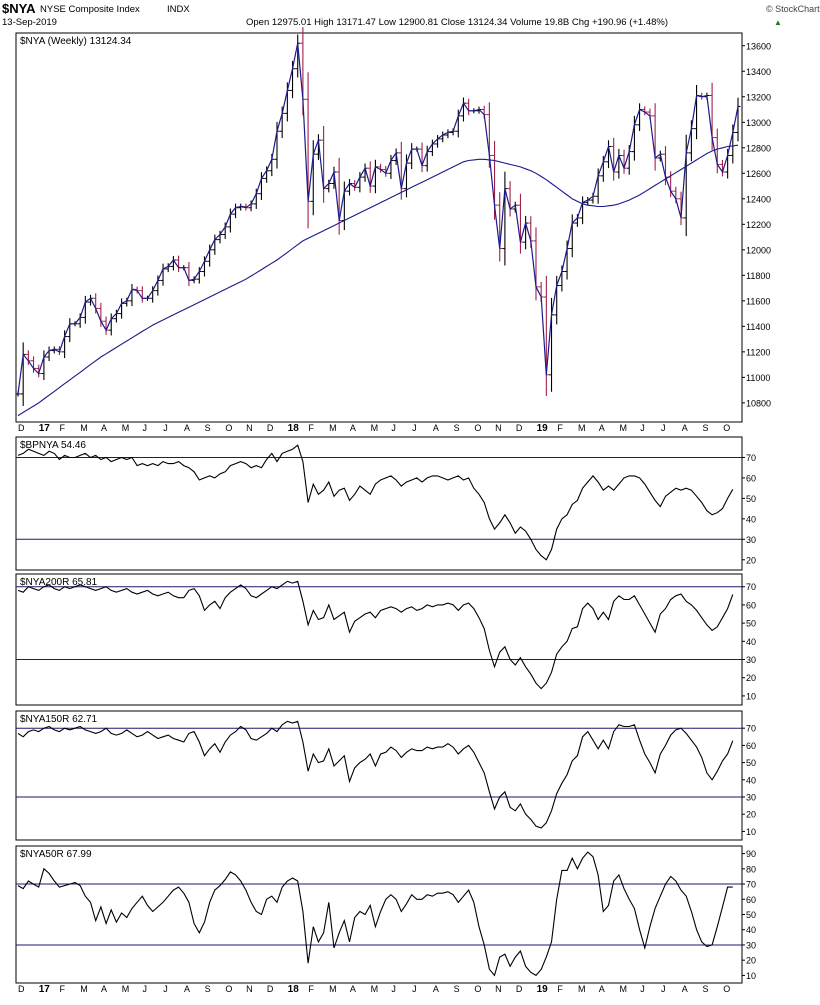 Image resolution: width=820 pixels, height=1005 pixels. I want to click on chart-copyright: © StockCharts.com, so click(793, 9).